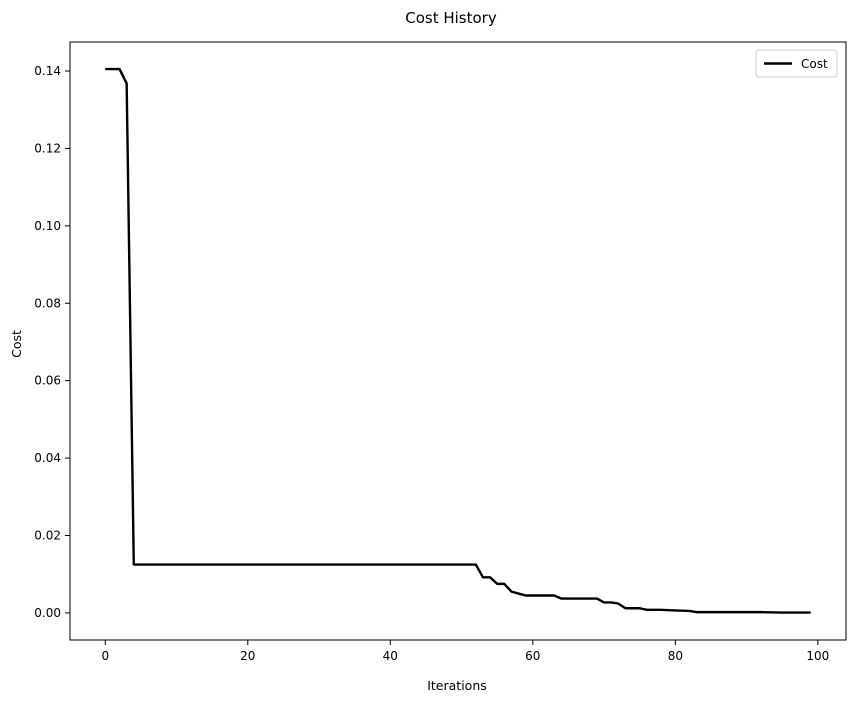 The width and height of the screenshot is (855, 701). I want to click on legend-label-cost: Cost, so click(814, 64).